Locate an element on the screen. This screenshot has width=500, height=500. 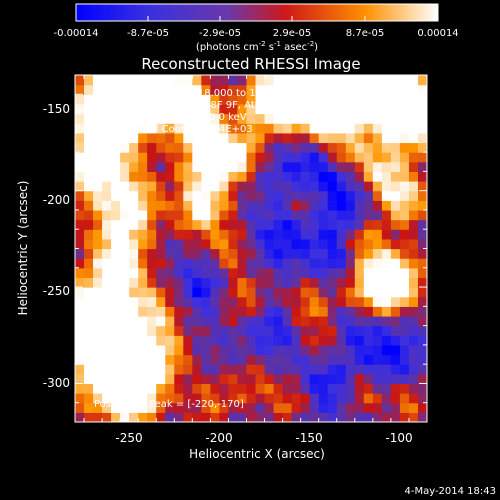
colorbar-tick-label: -8.7e-05 is located at coordinates (148, 33).